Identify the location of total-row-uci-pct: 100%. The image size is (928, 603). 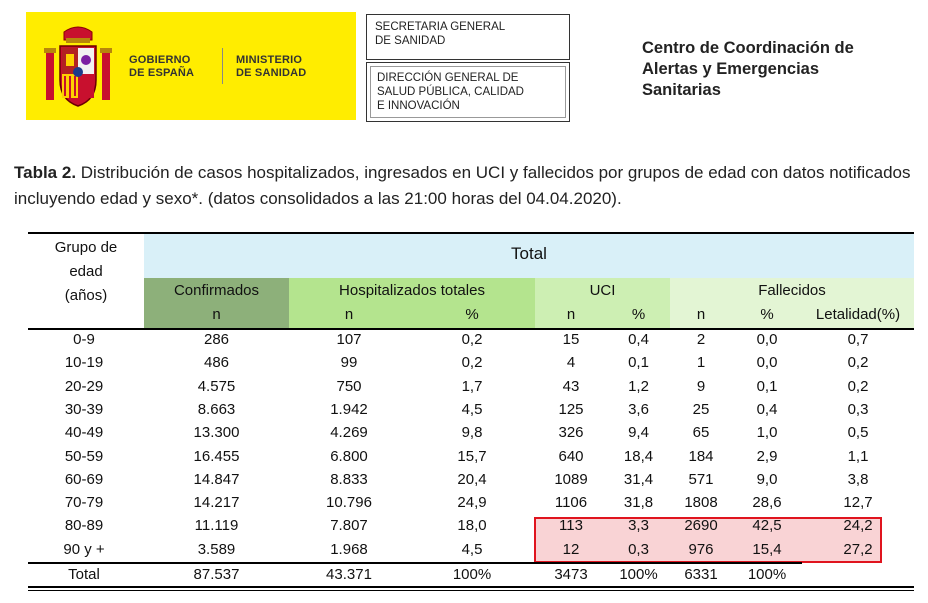
(638, 574).